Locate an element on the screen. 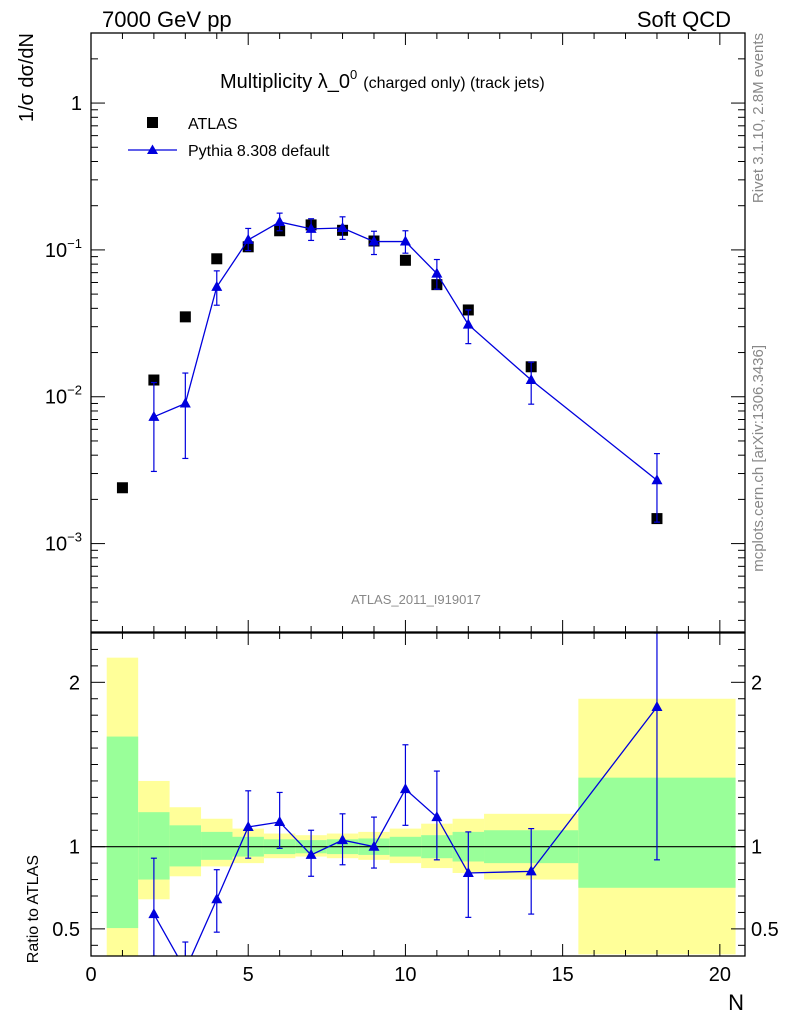 The width and height of the screenshot is (786, 1024). x-tick-label: 5 is located at coordinates (248, 975).